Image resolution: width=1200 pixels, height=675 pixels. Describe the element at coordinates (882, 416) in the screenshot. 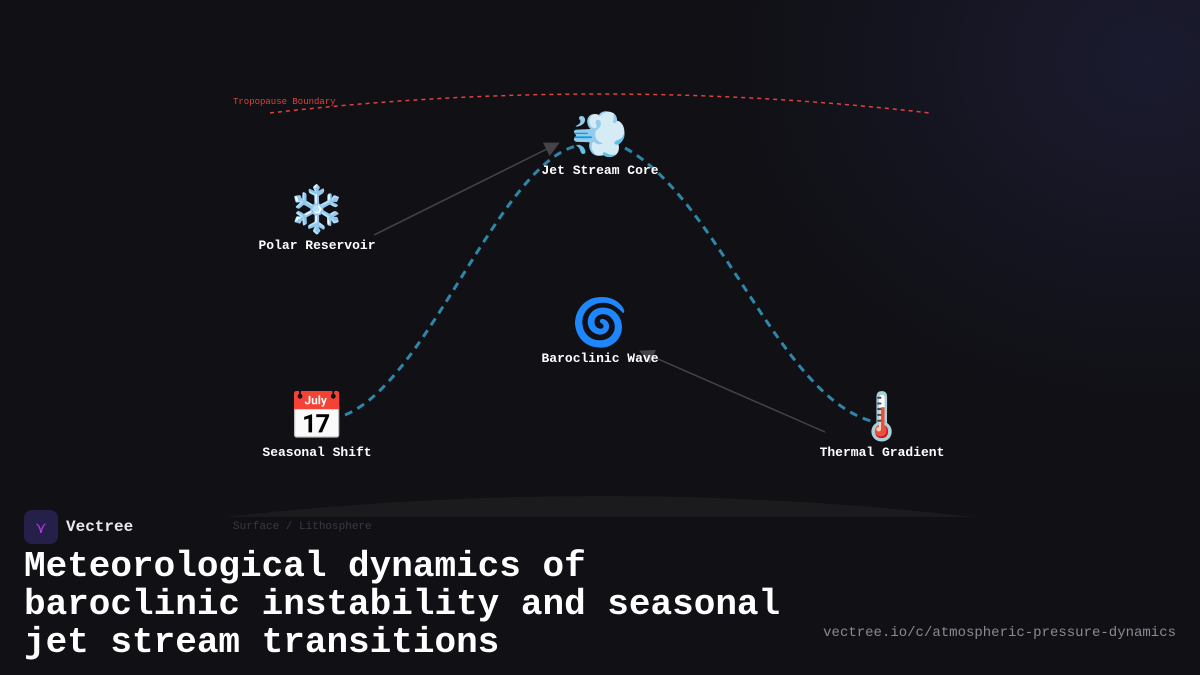

I see `thermometer-icon: 🌡️` at that location.